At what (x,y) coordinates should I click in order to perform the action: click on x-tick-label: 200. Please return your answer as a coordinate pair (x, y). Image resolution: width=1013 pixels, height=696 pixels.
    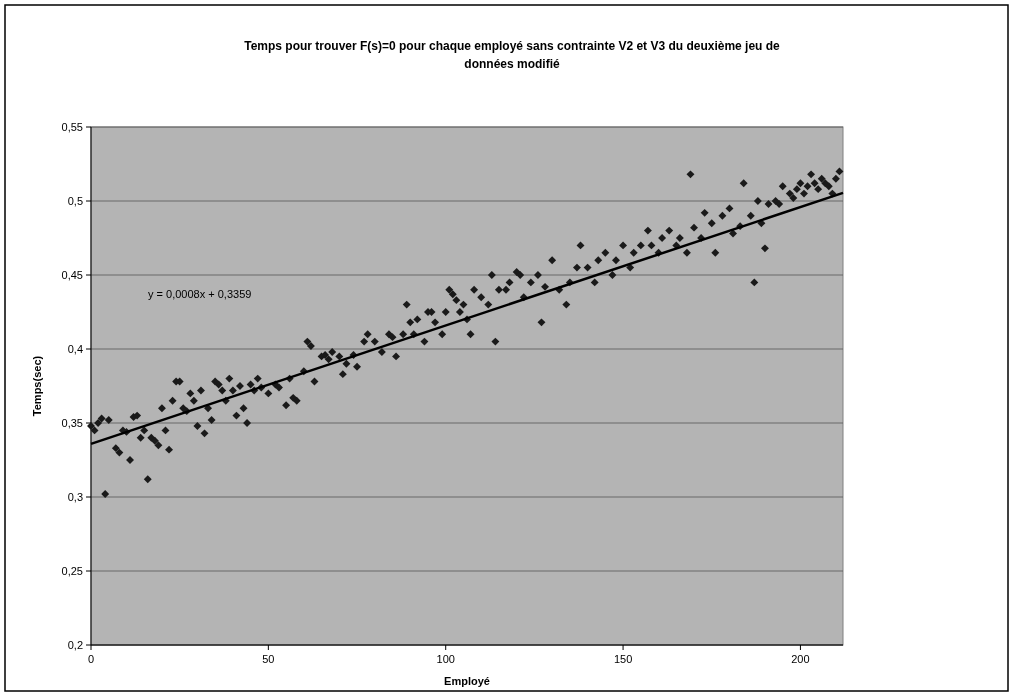
    Looking at the image, I should click on (800, 659).